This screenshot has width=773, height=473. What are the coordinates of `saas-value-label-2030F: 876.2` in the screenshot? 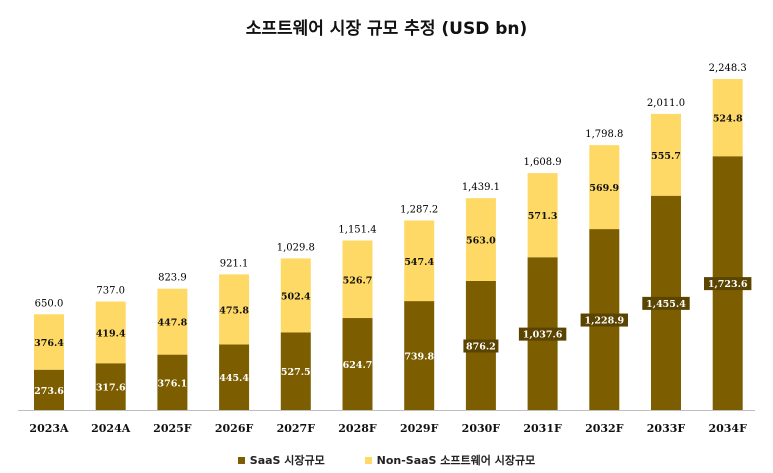 It's located at (481, 347).